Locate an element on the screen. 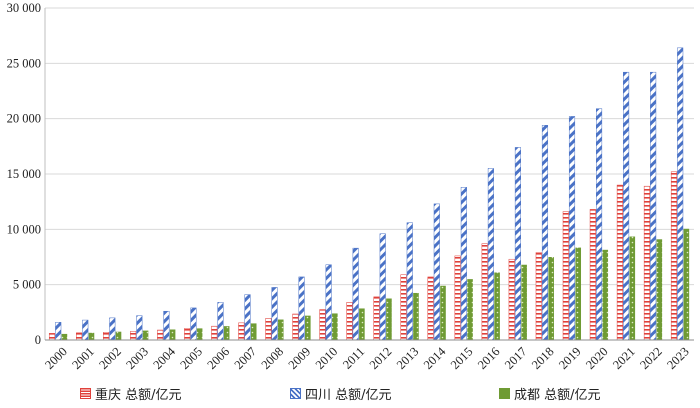 The image size is (700, 408). bar-chengdu-2021 is located at coordinates (632, 288).